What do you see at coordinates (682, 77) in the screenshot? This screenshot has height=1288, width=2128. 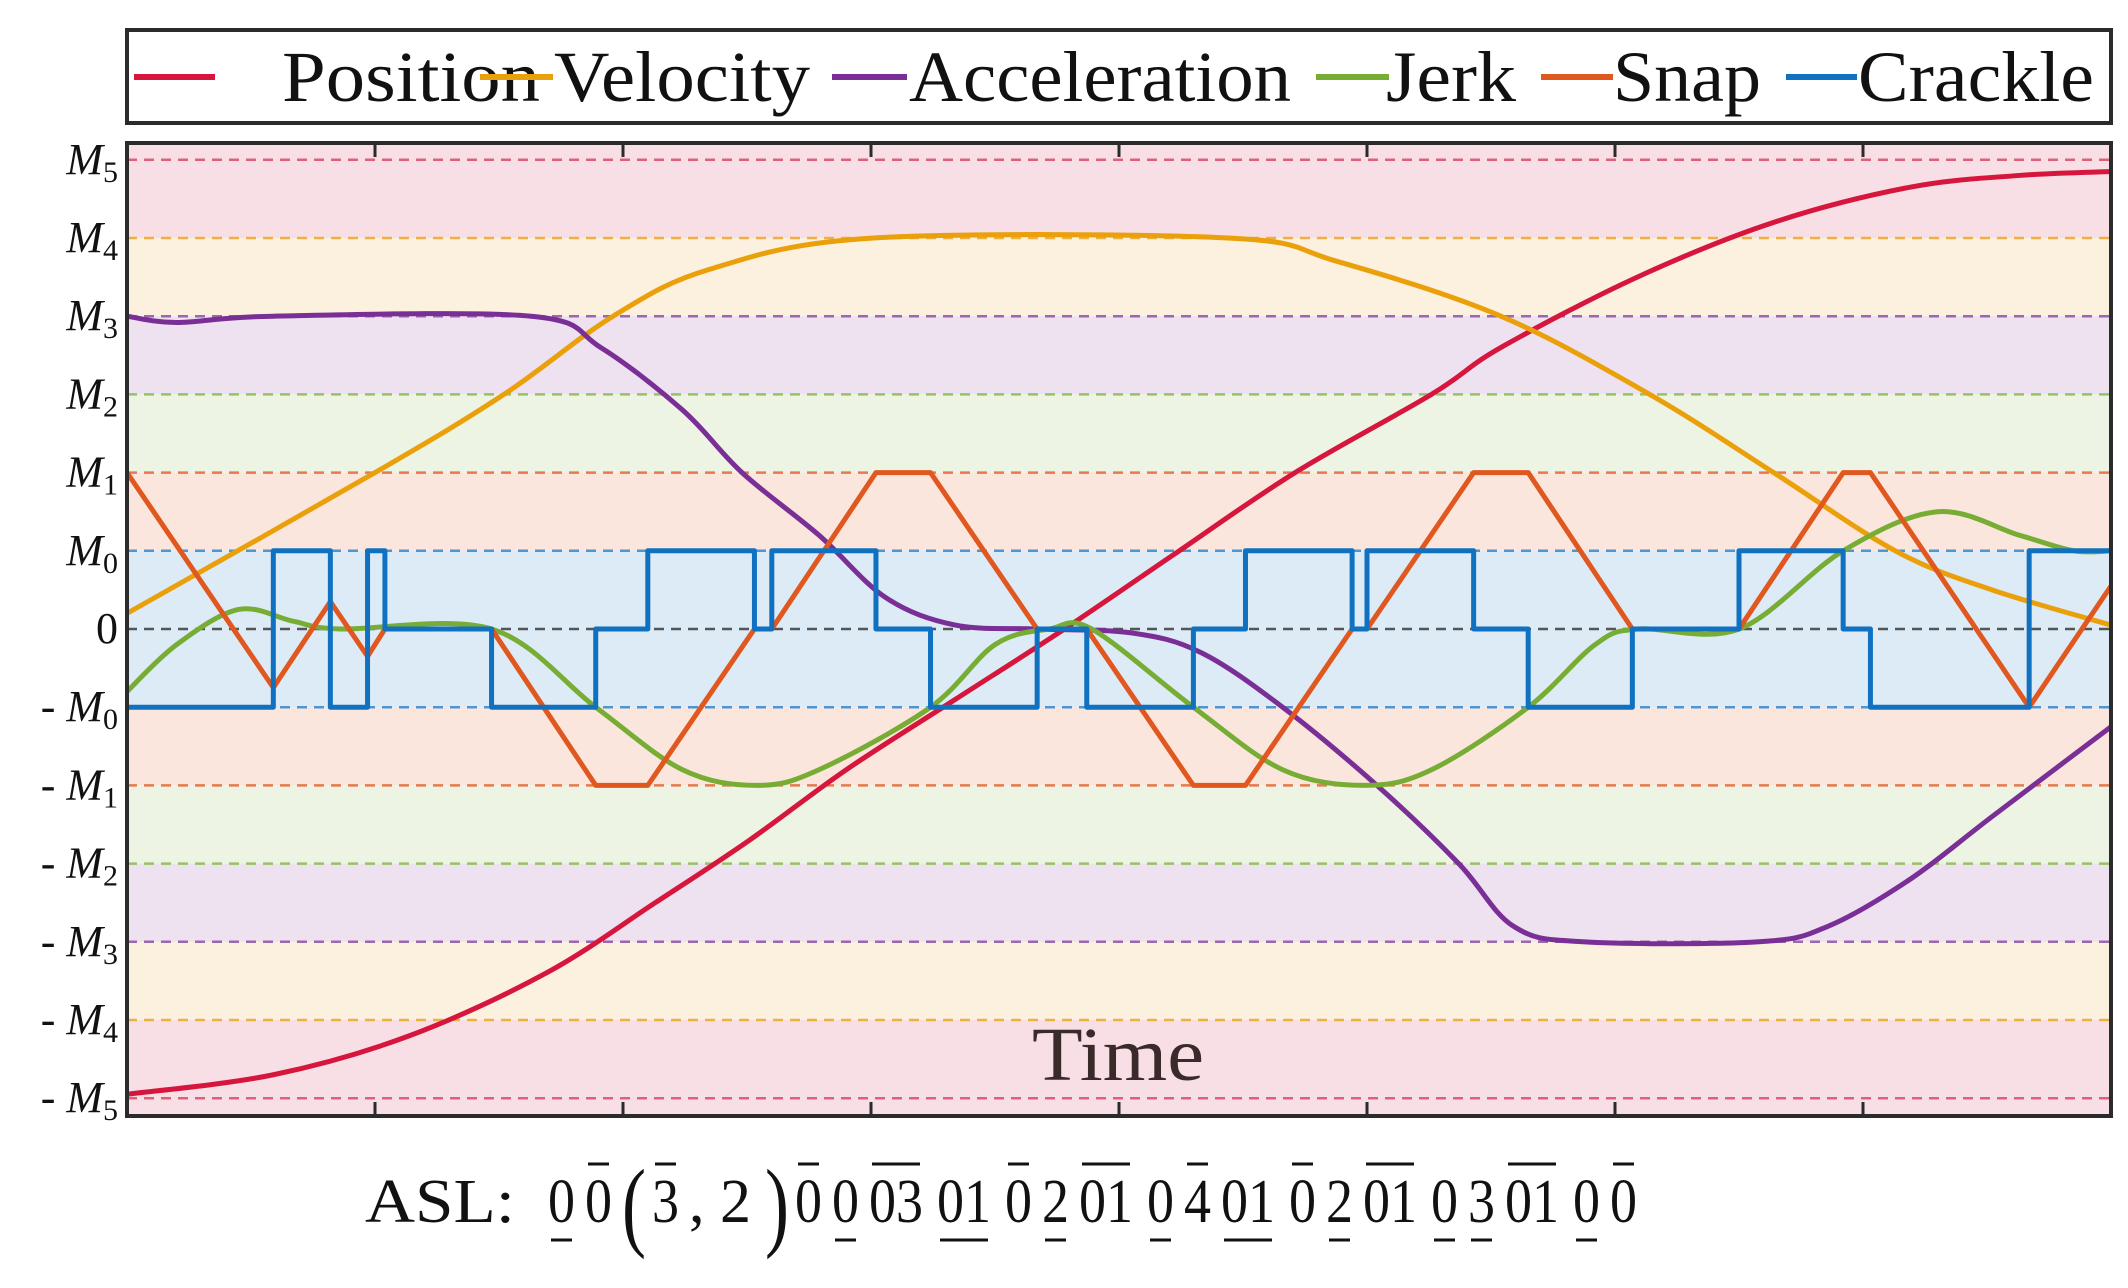 I see `legend-label-velocity: Velocity` at bounding box center [682, 77].